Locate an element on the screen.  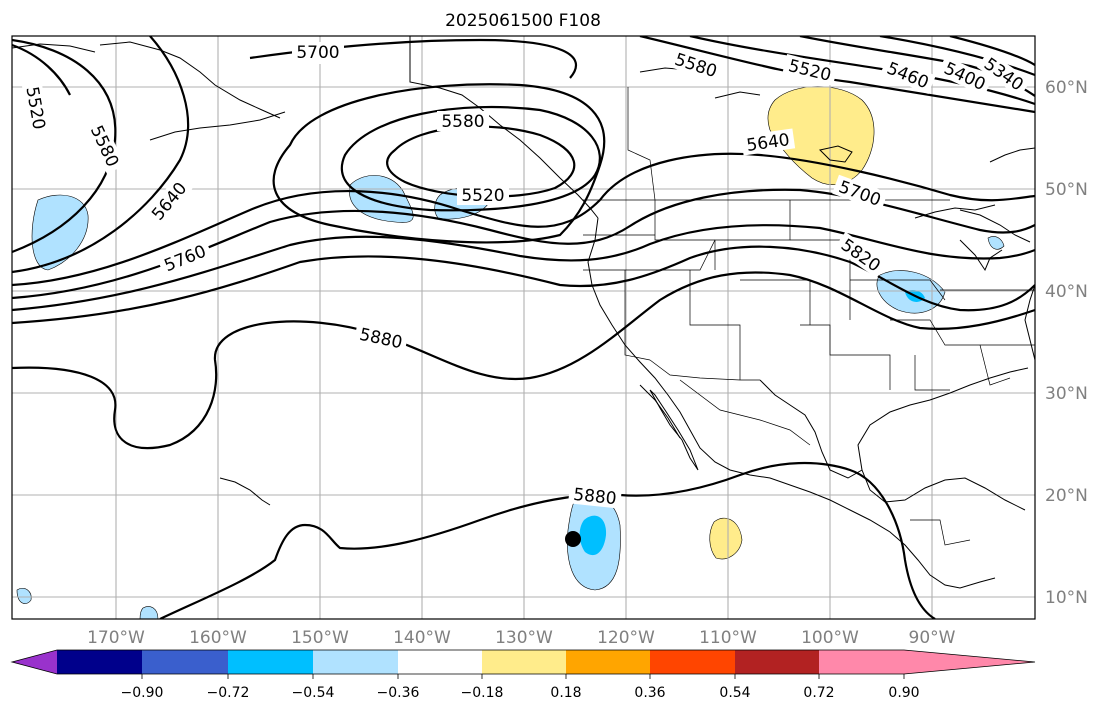
lon-tick-label: 160°W is located at coordinates (218, 638).